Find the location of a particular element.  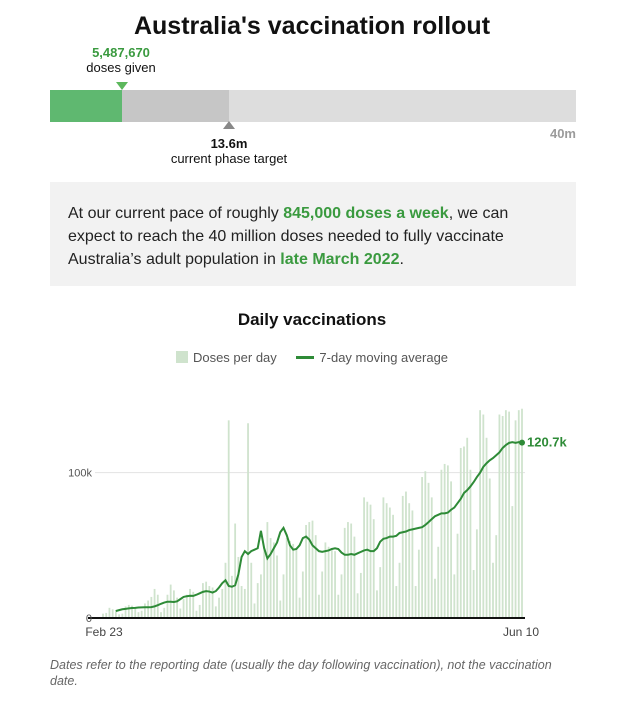

x-tick-label-end: Jun 10 is located at coordinates (521, 632).